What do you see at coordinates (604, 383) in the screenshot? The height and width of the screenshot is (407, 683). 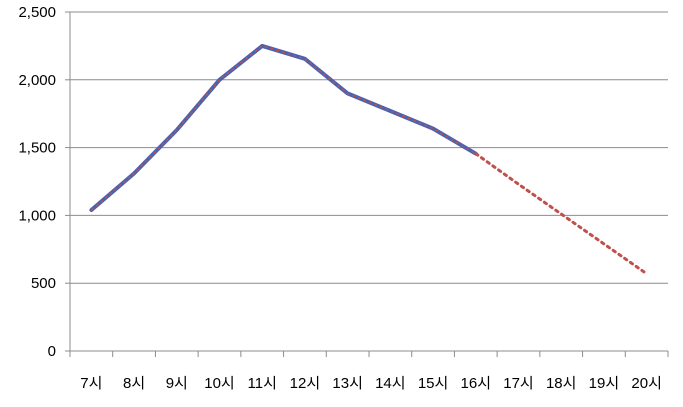 I see `x-tick-label: 19시` at bounding box center [604, 383].